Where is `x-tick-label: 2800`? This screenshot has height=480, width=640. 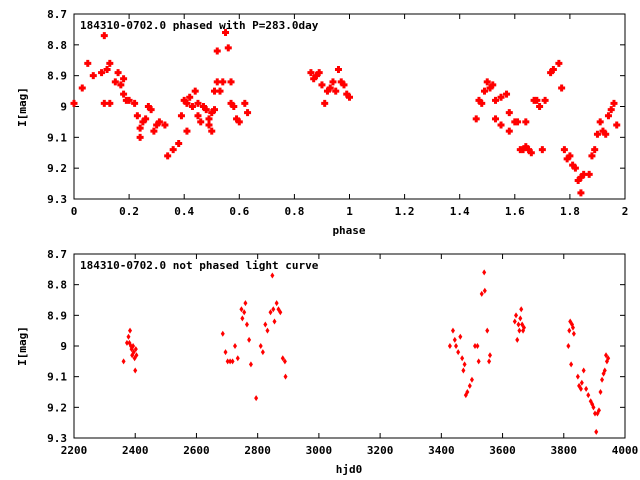
x-tick-label: 2800 is located at coordinates (257, 450).